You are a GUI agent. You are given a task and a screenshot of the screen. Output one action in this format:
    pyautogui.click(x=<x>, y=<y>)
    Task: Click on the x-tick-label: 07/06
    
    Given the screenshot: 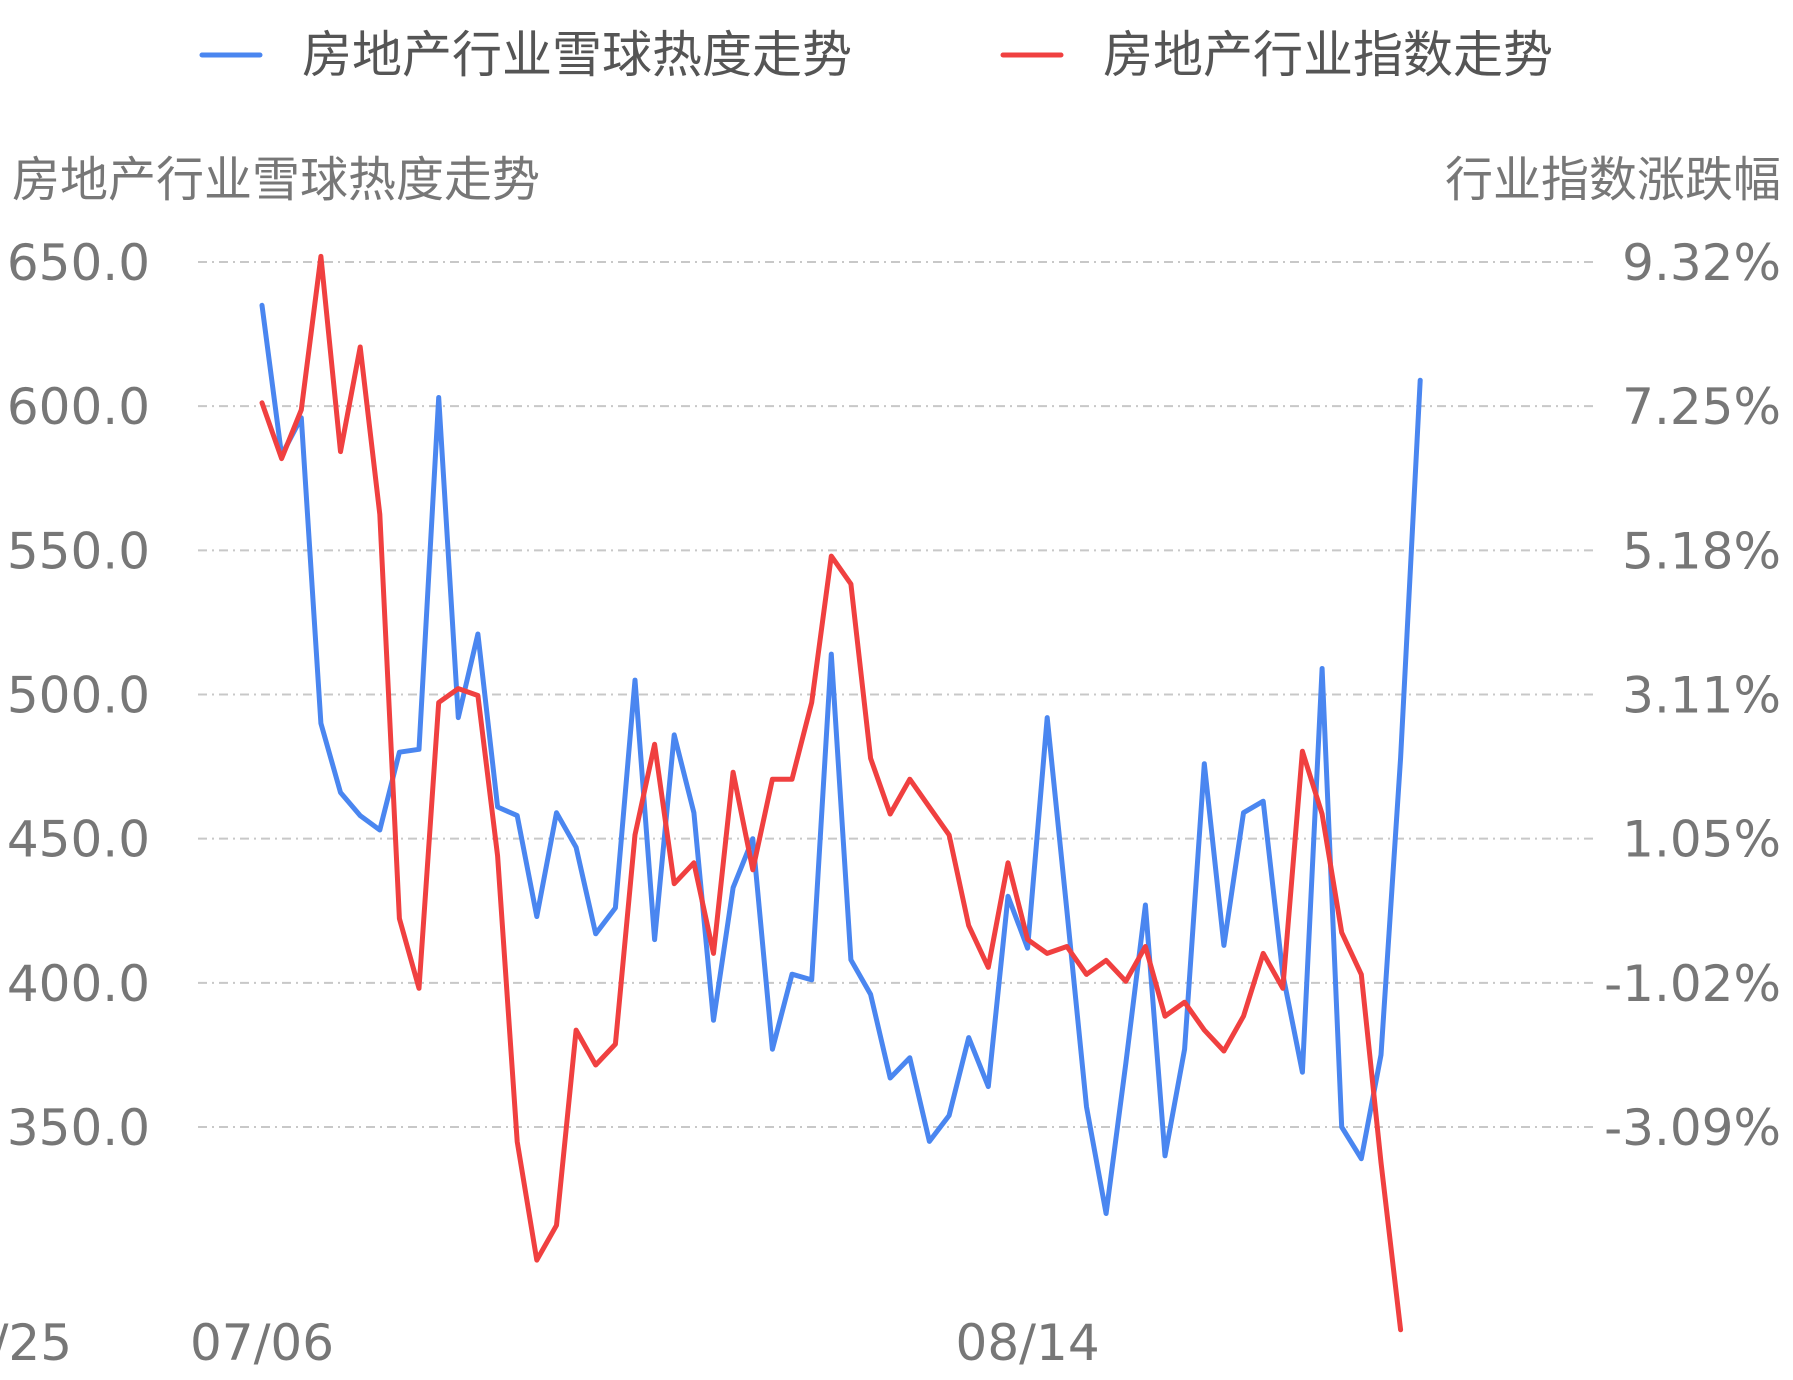 What is the action you would take?
    pyautogui.click(x=262, y=1343)
    